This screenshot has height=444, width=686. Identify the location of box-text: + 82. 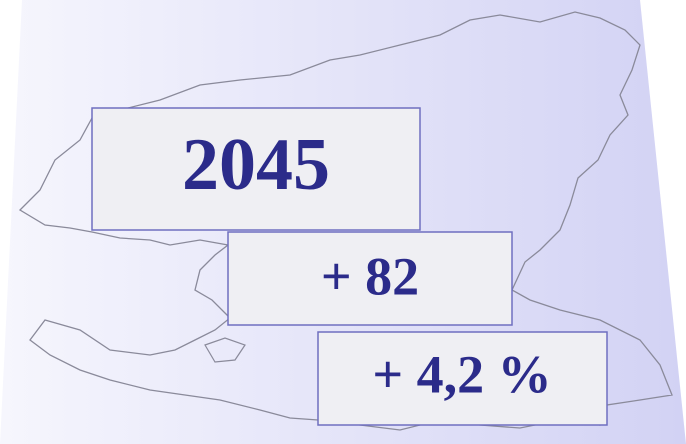
(370, 276).